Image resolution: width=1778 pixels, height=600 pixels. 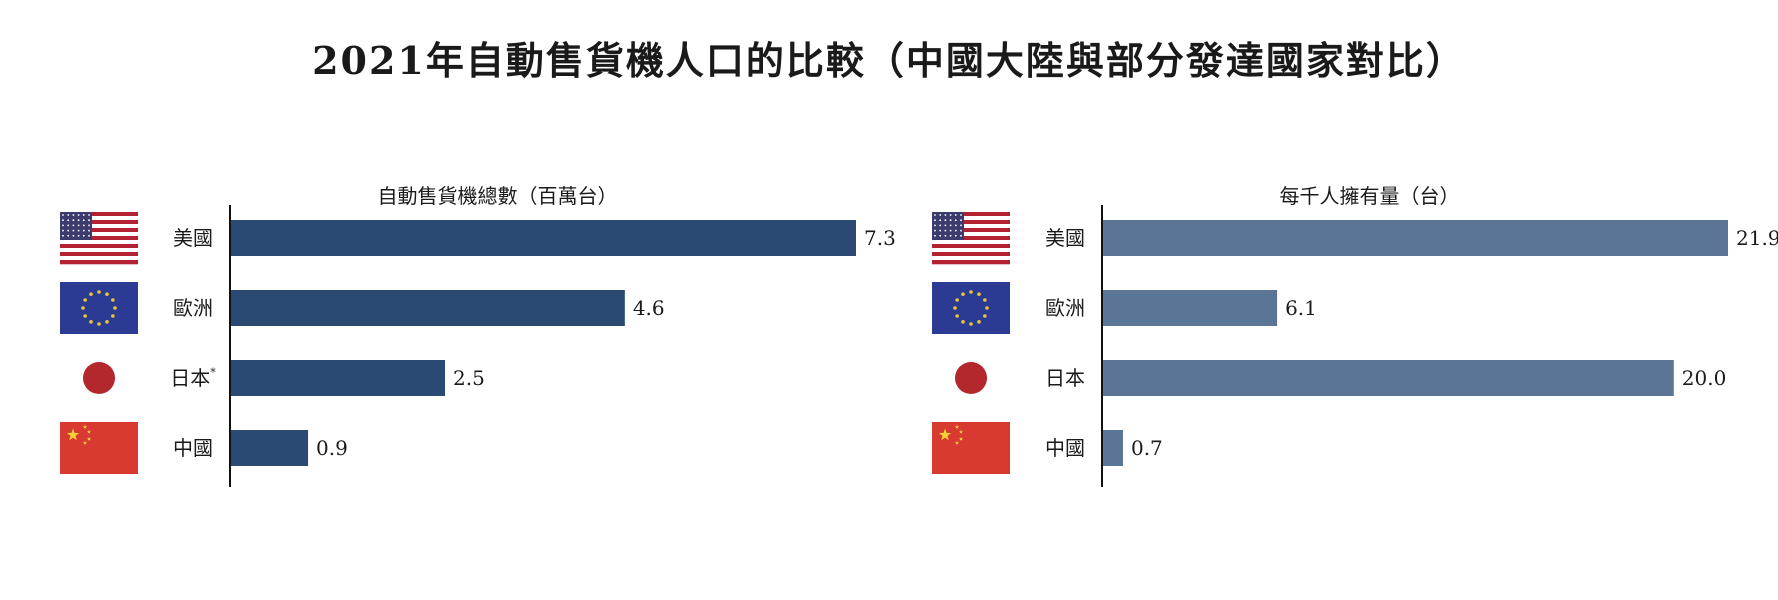 I want to click on per-thousand-title: 每千人擁有量（台）, so click(x=1370, y=196).